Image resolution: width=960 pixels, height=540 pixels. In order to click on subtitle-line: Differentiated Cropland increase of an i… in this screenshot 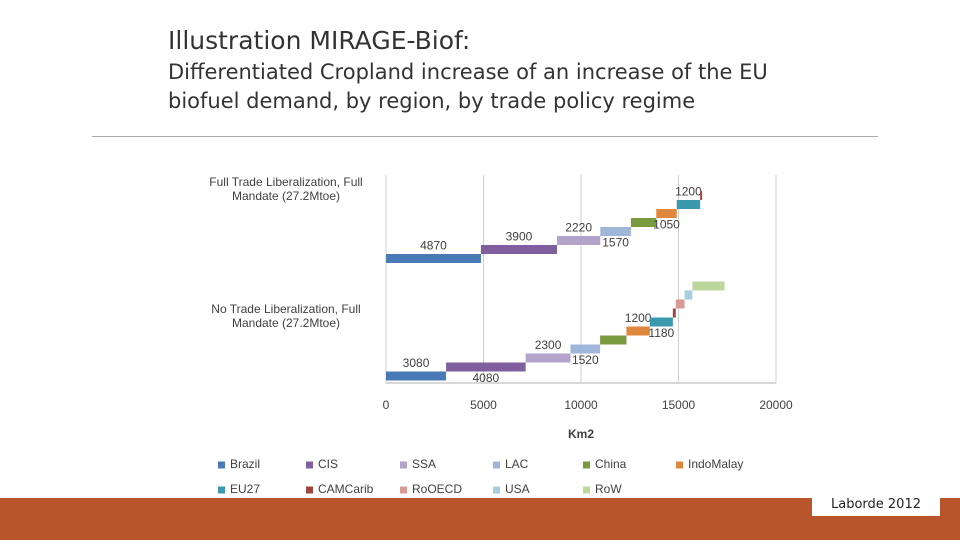, I will do `click(468, 72)`.